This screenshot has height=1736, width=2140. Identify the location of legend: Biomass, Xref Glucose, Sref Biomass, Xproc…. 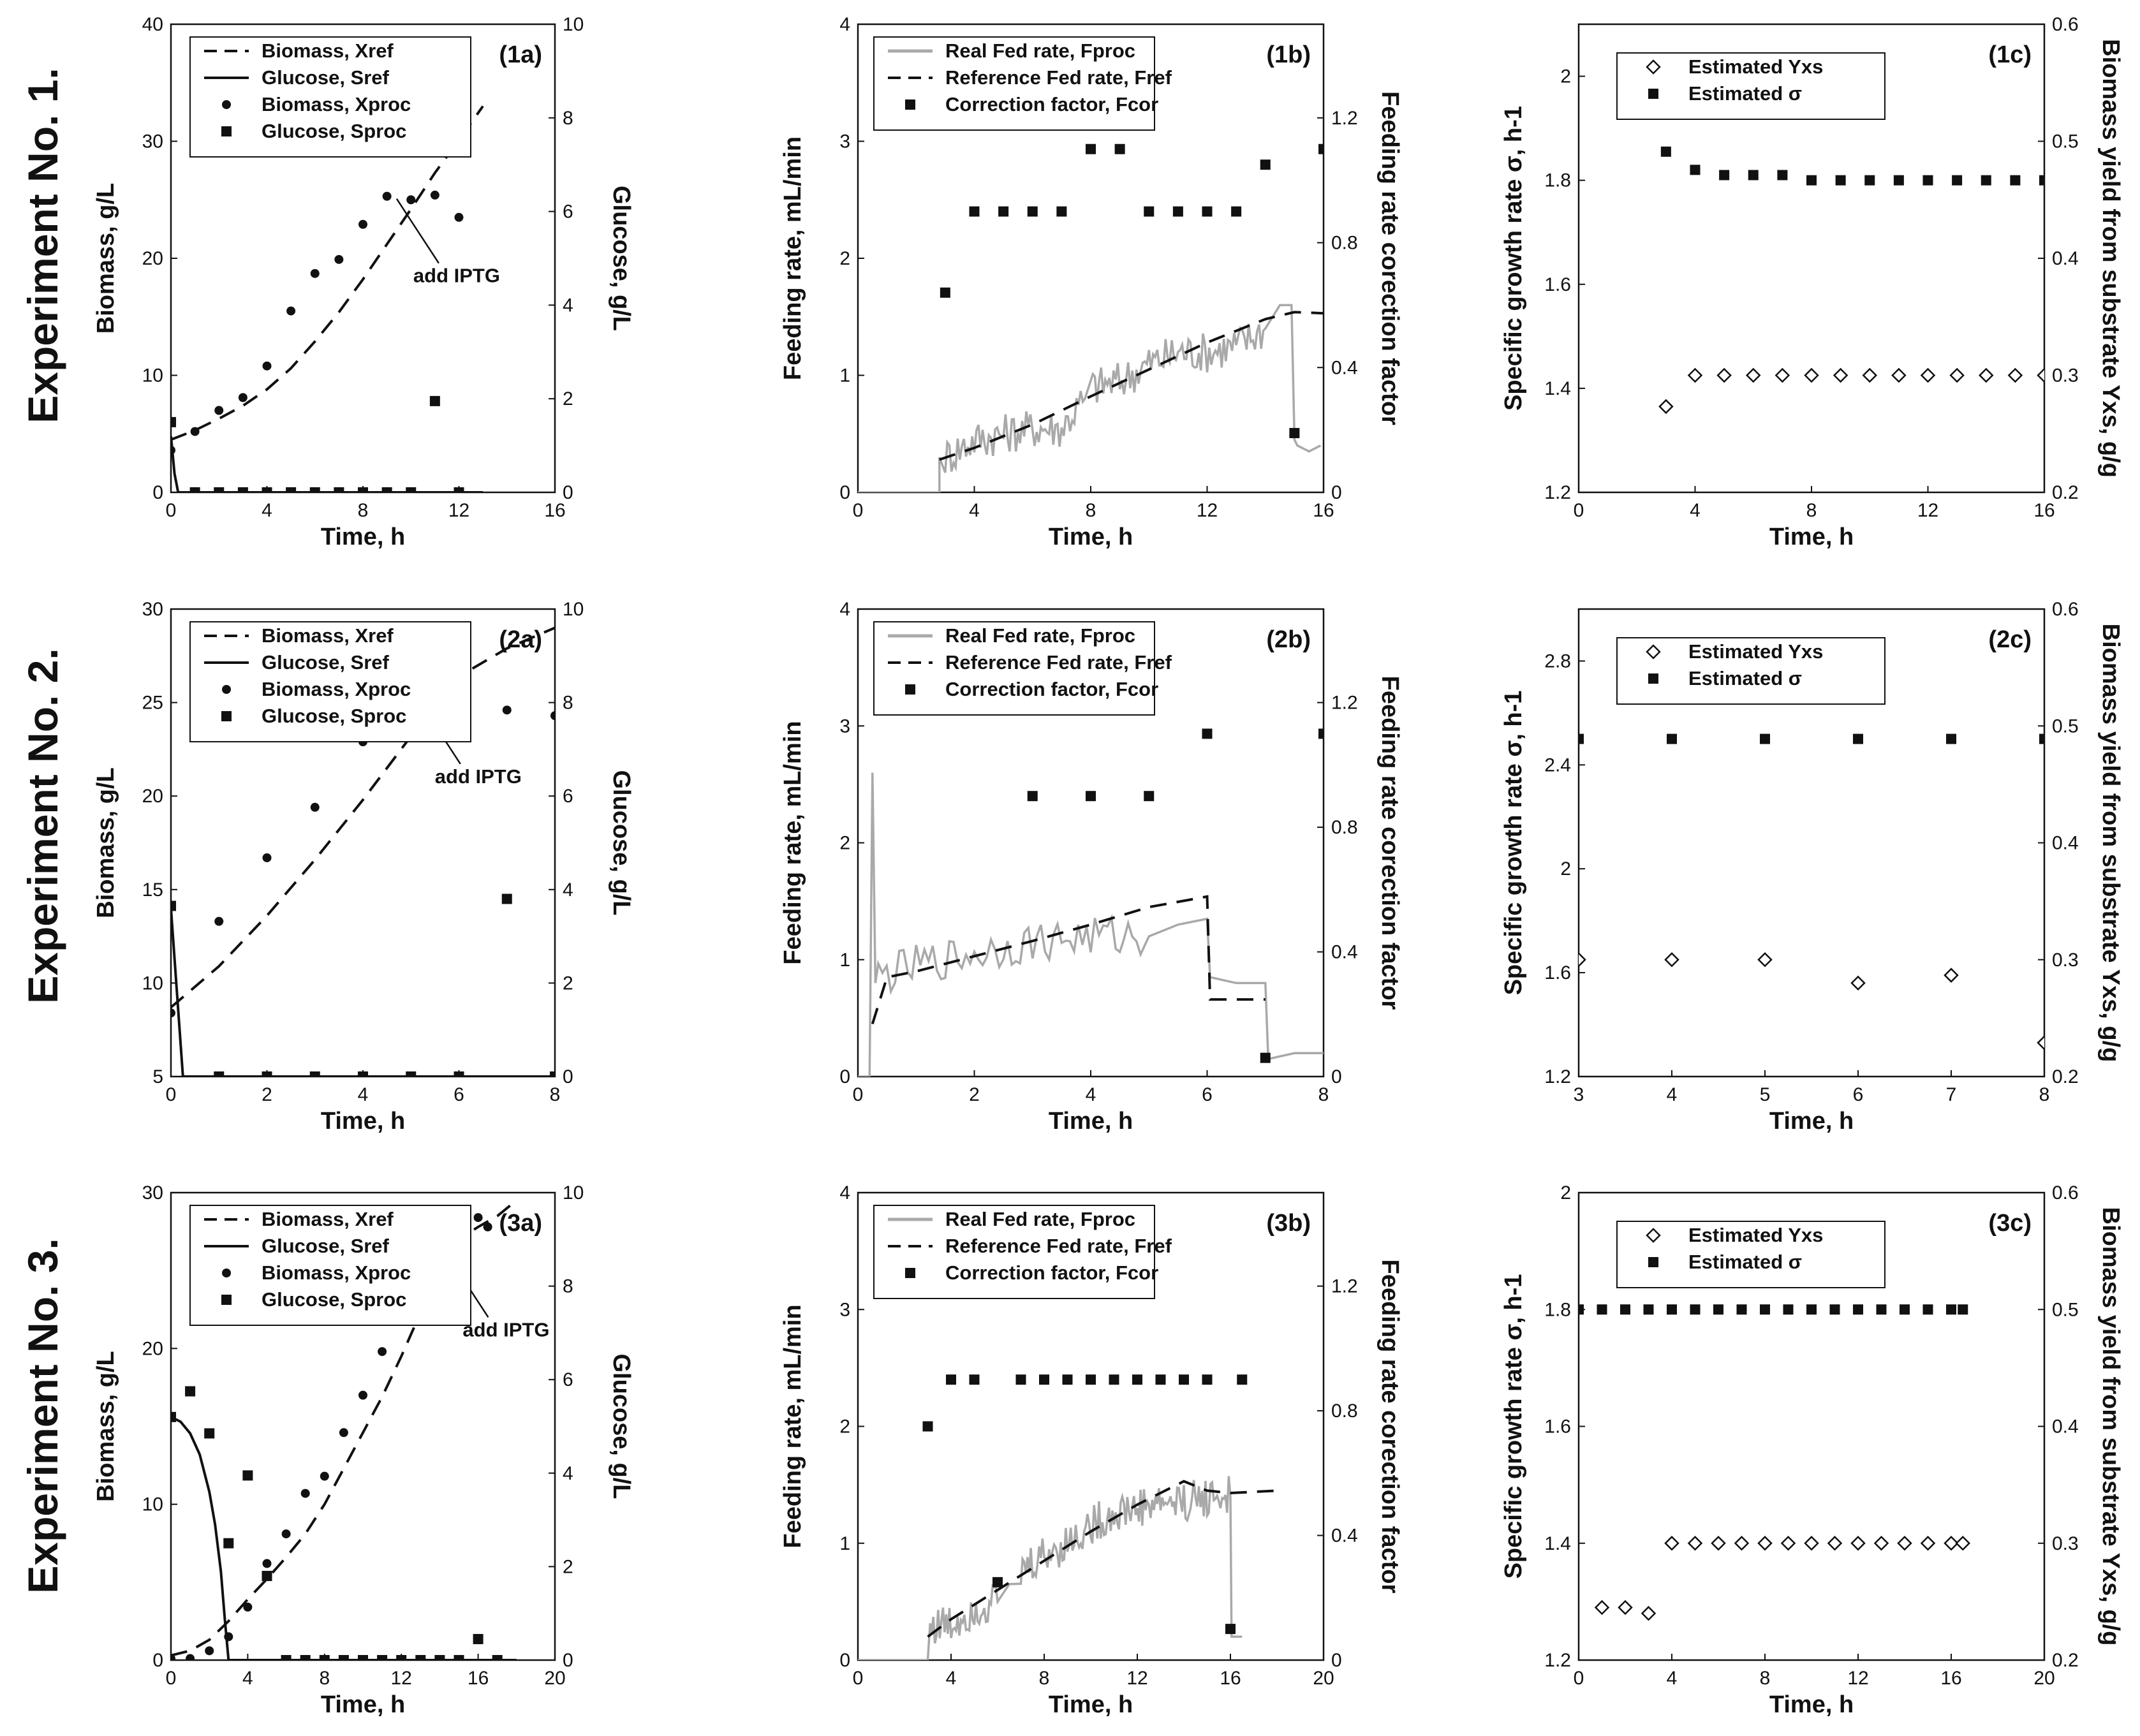
(330, 682).